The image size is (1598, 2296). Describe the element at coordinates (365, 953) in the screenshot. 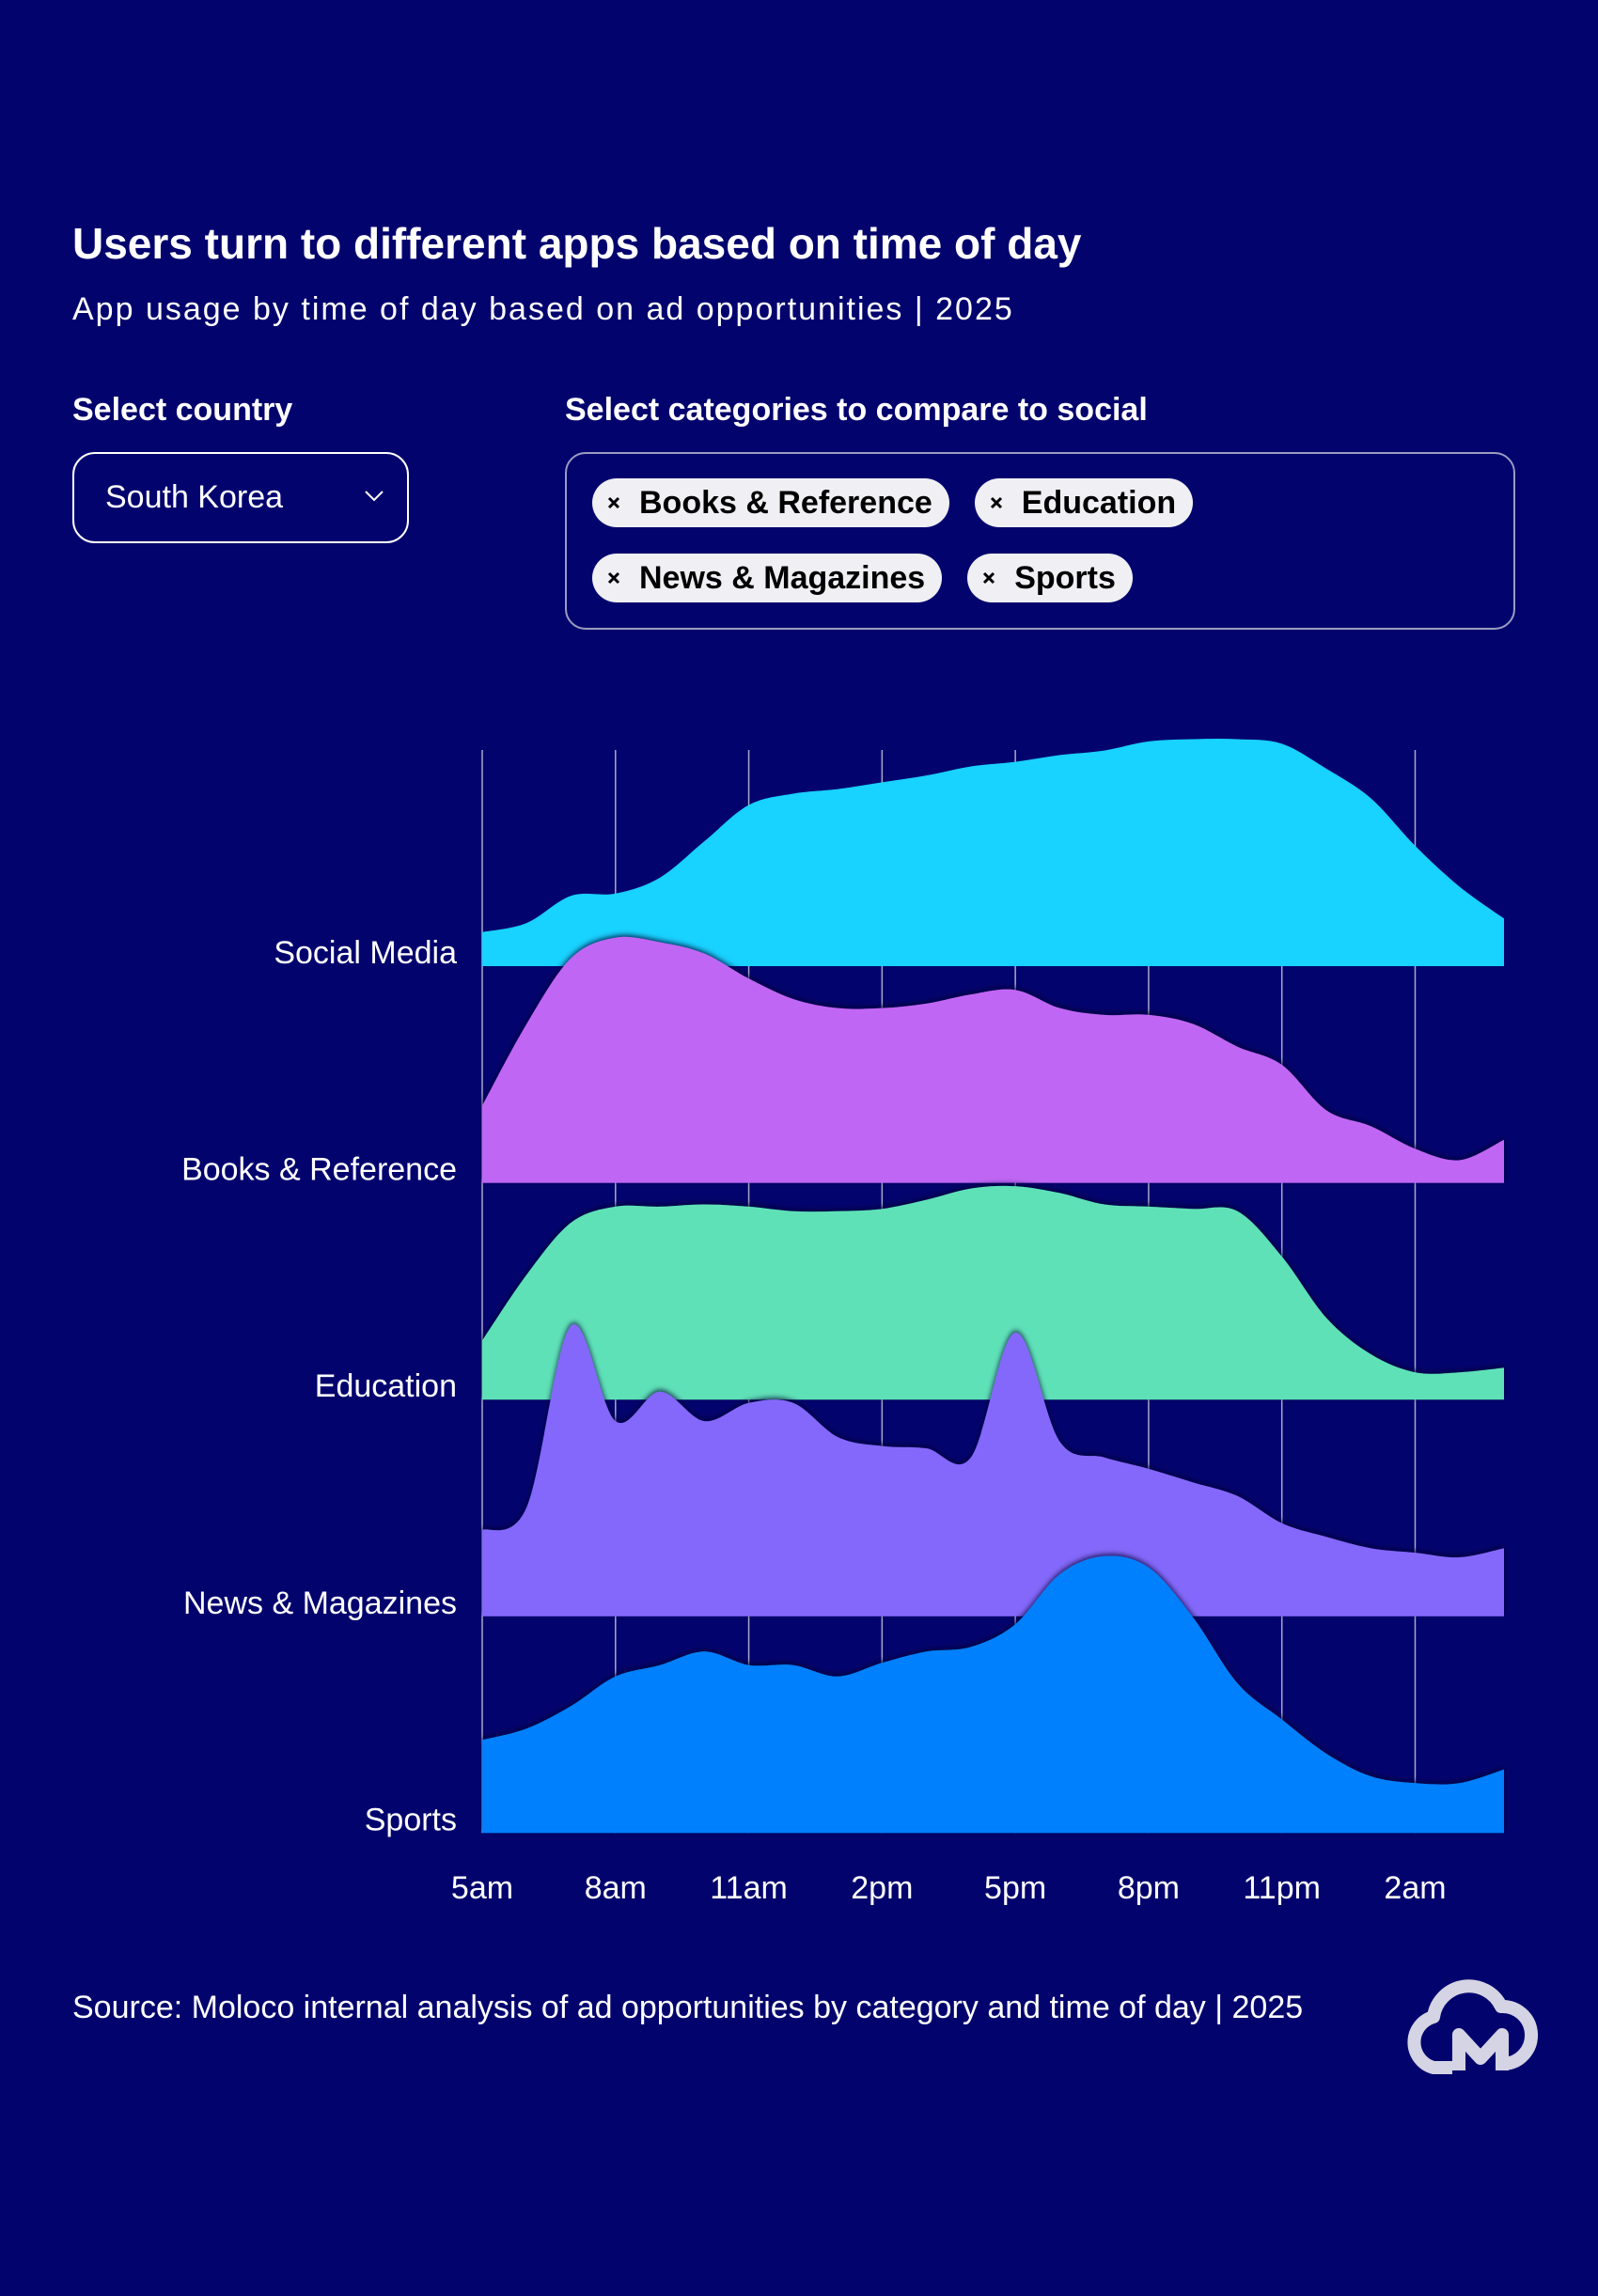

I see `series-label: Social Media` at that location.